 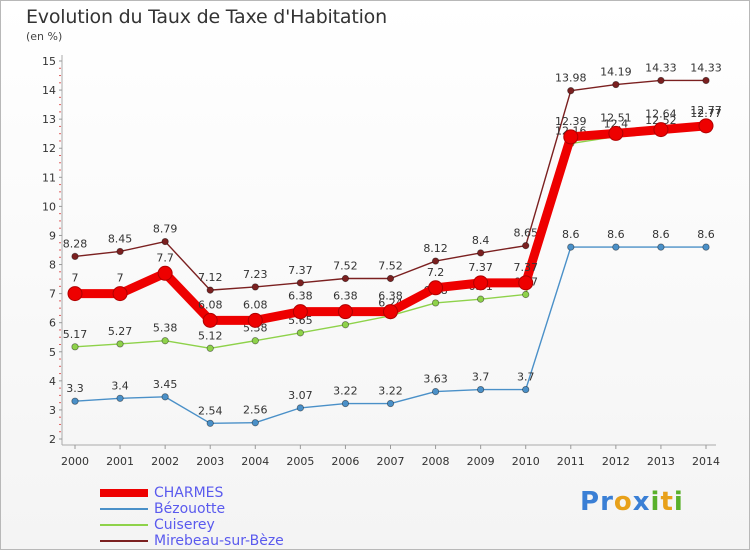 I want to click on data-label-cuiserey: 5.12, so click(x=210, y=335).